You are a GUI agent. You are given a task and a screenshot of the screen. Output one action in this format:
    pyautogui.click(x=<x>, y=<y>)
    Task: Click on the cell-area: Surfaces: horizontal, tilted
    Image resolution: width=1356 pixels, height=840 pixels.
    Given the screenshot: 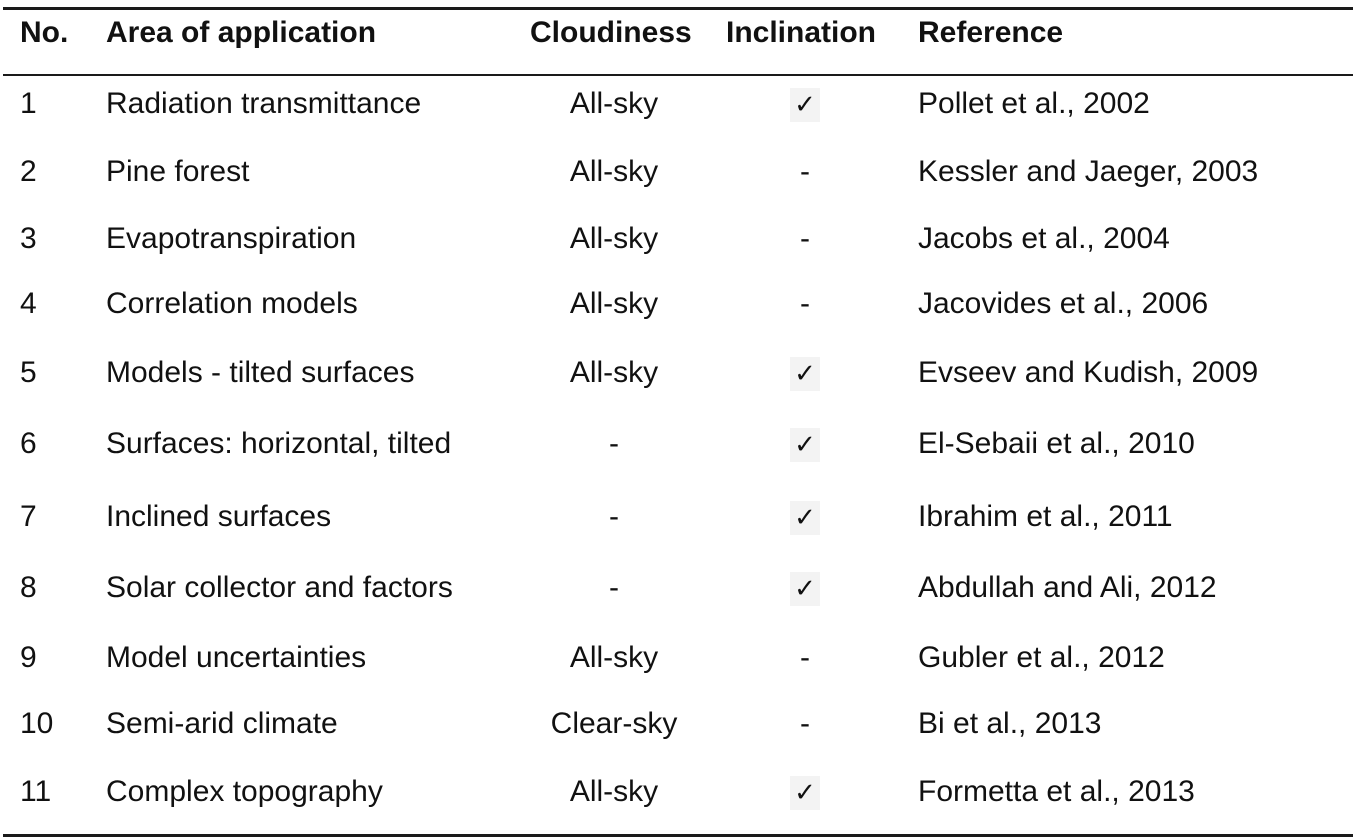 What is the action you would take?
    pyautogui.click(x=279, y=443)
    